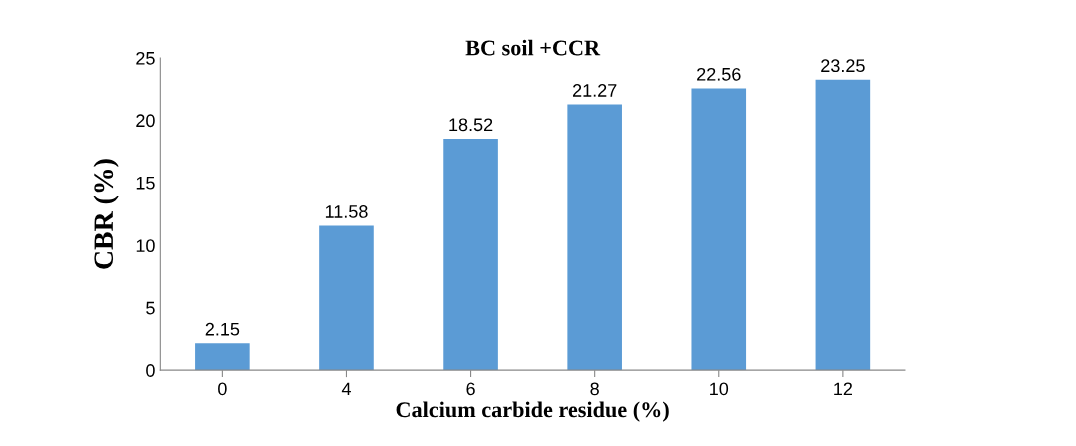  I want to click on y-tick-label: 15, so click(145, 183).